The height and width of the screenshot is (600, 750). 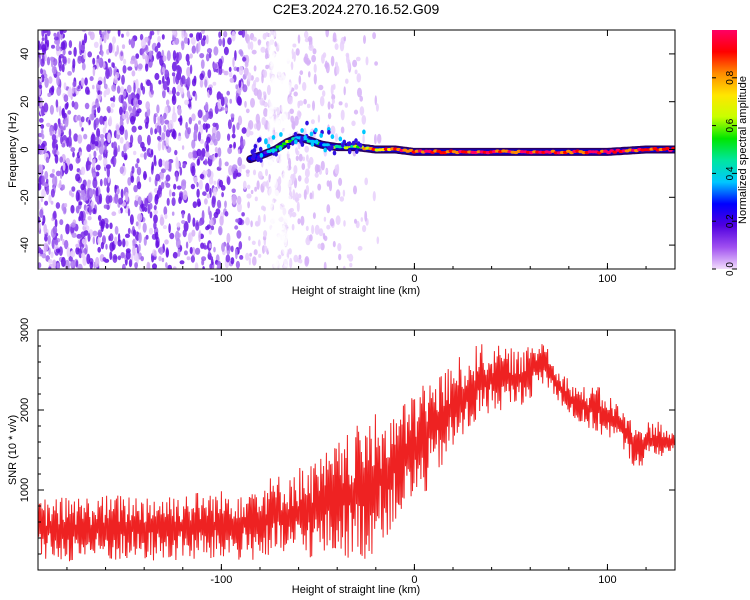 What do you see at coordinates (13, 450) in the screenshot?
I see `snr-y-axis-label: SNR (10 * v/v)` at bounding box center [13, 450].